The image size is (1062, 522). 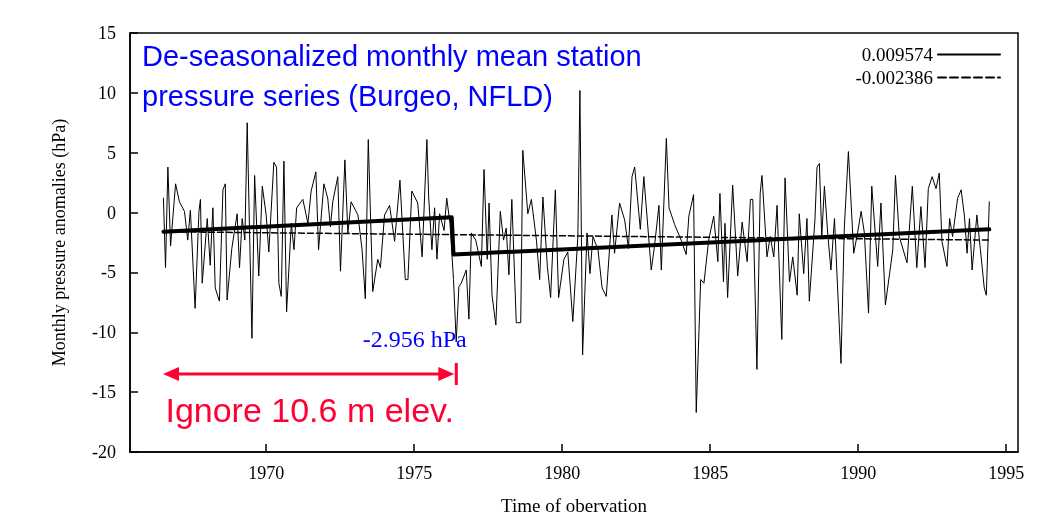 I want to click on x-tick-label: 1980, so click(x=562, y=473).